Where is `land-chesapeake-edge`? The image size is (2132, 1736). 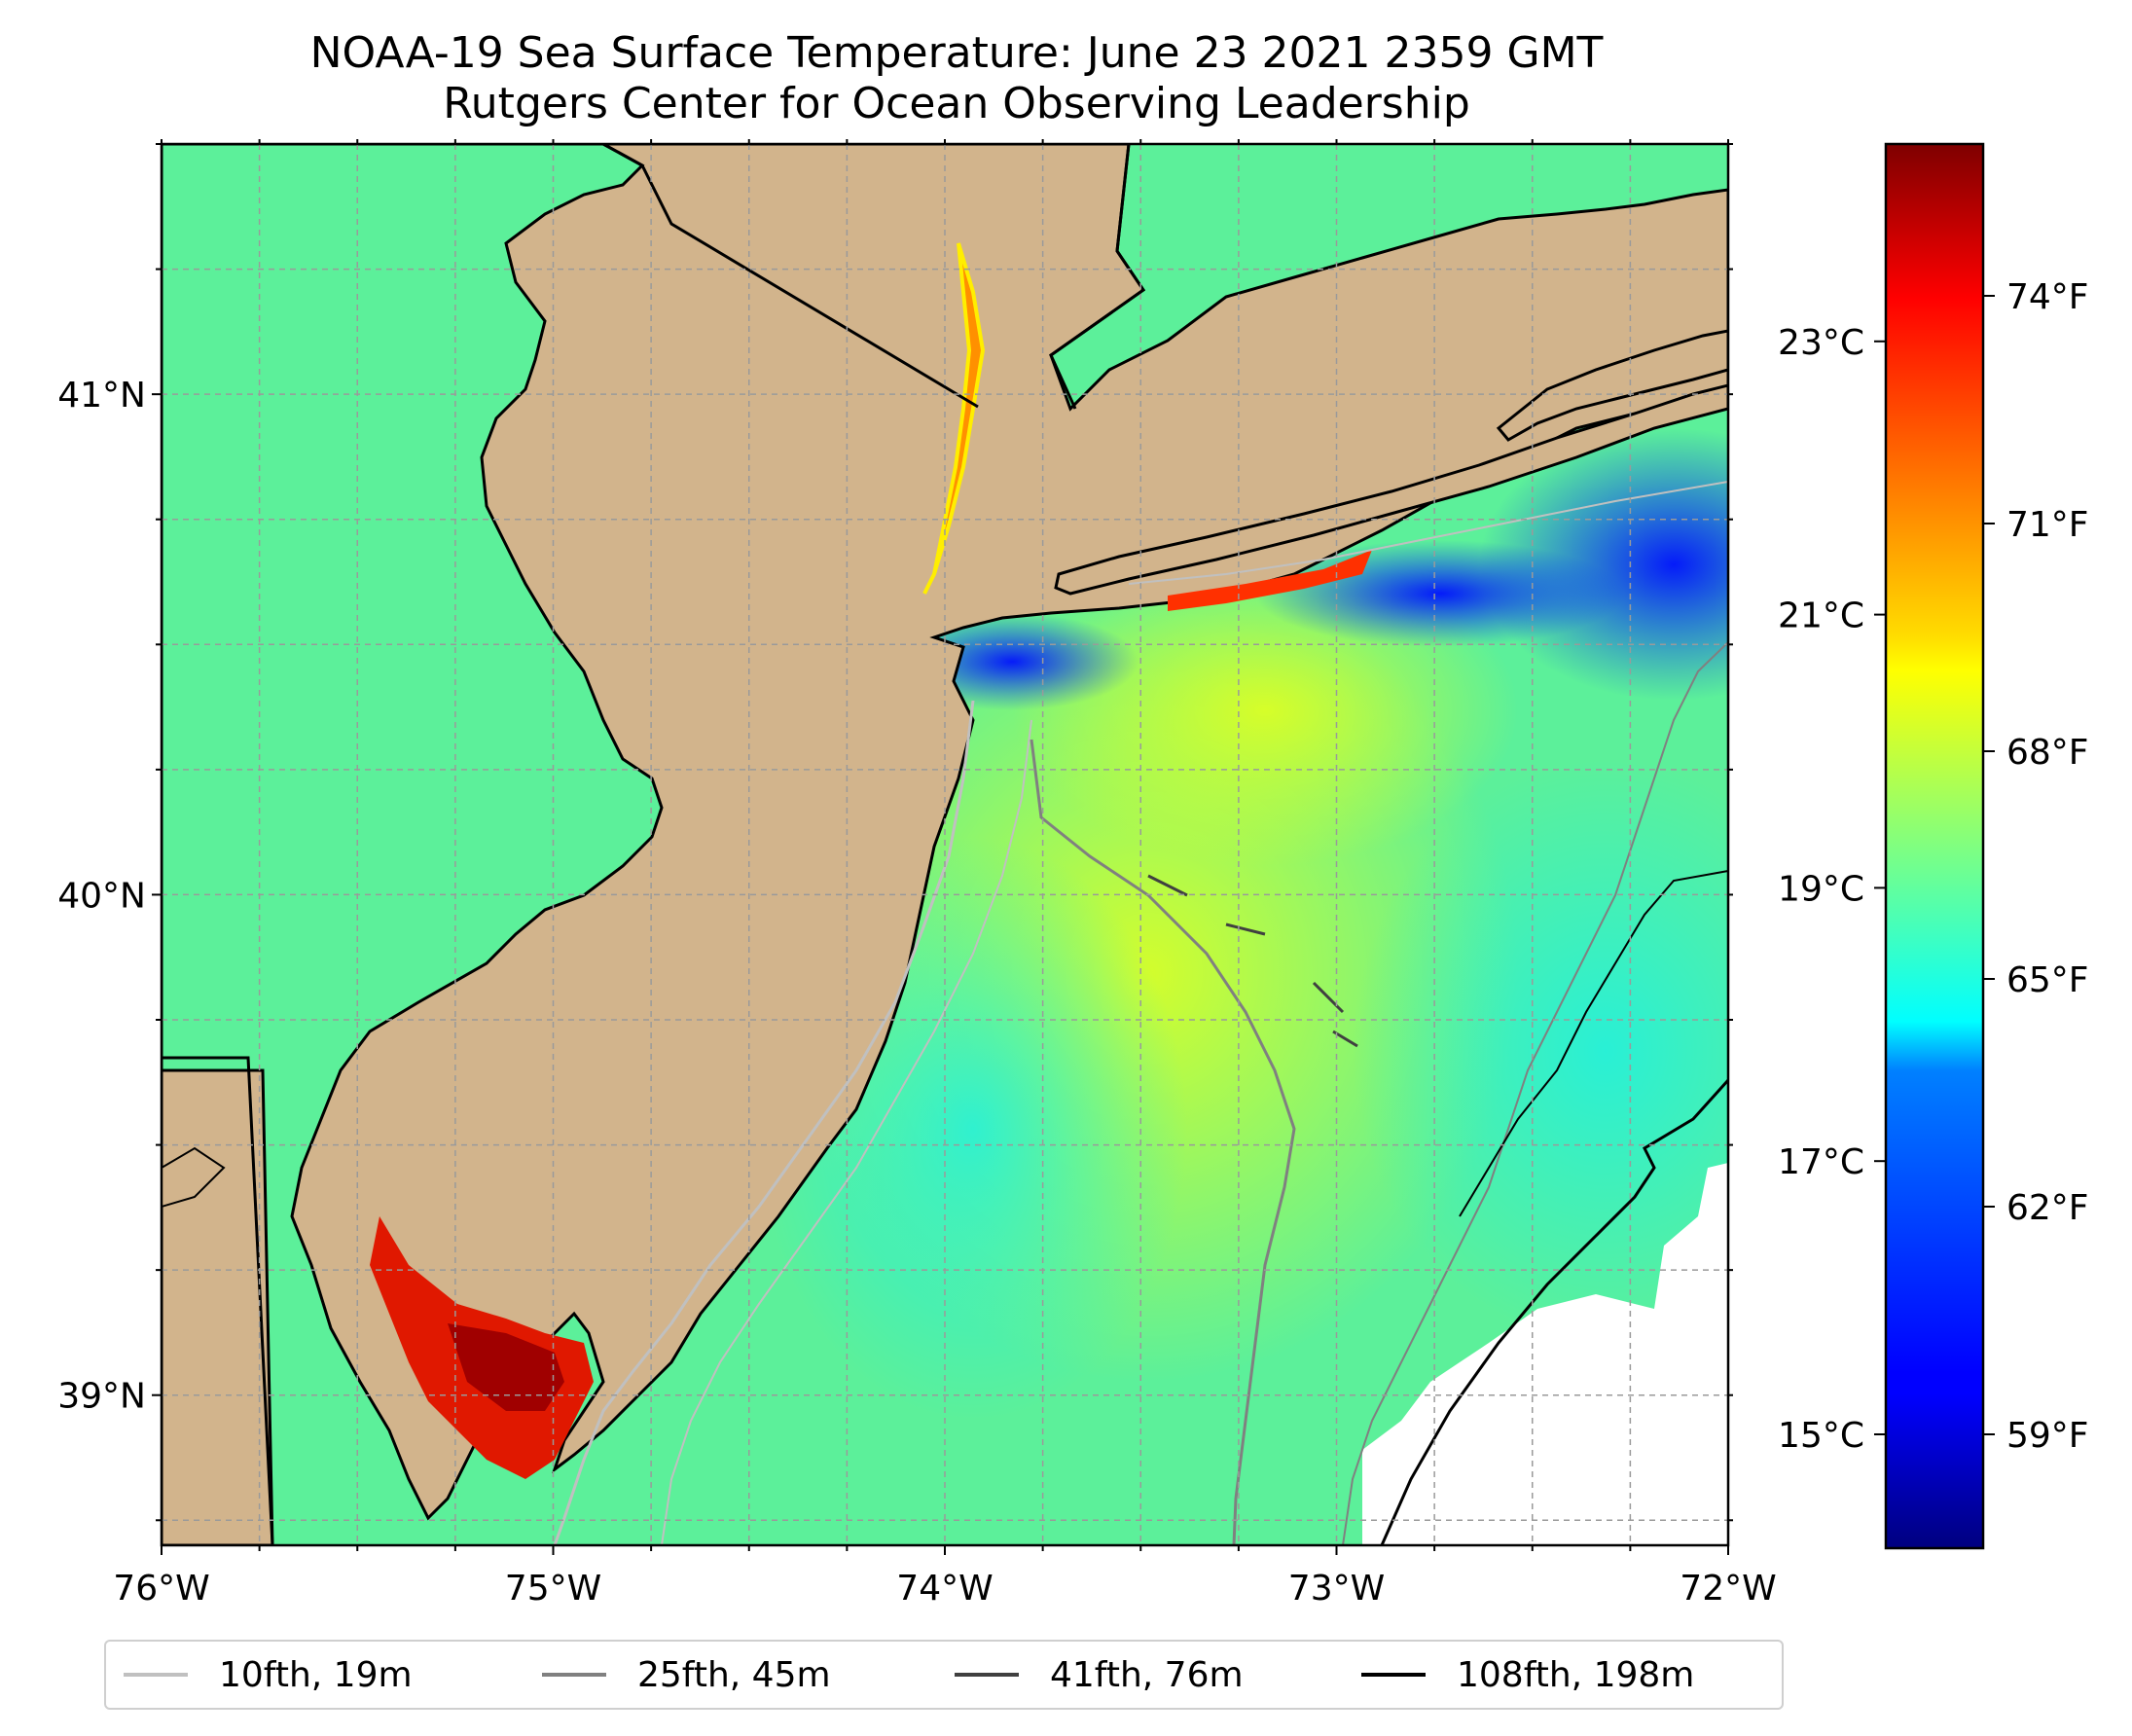 land-chesapeake-edge is located at coordinates (194, 1177).